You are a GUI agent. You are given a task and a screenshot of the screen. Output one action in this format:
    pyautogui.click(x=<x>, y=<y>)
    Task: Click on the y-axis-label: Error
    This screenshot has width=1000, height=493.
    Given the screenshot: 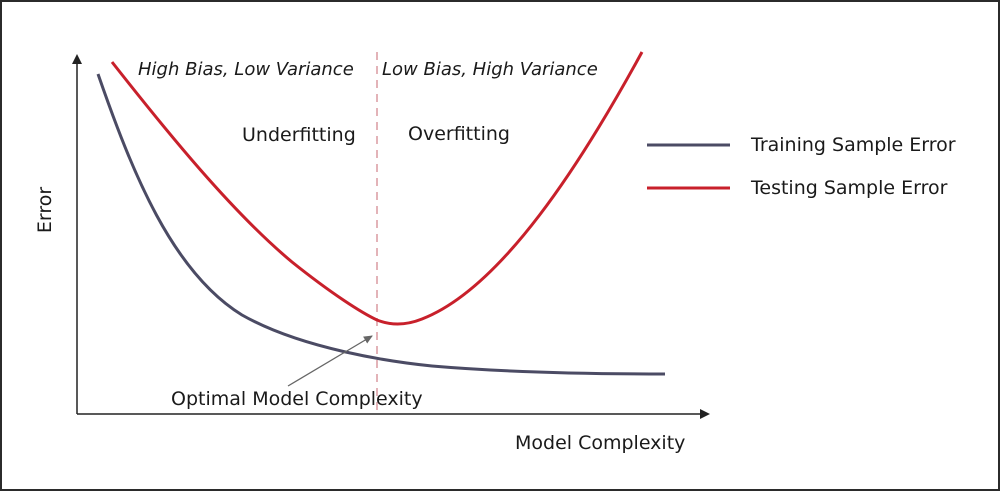 What is the action you would take?
    pyautogui.click(x=45, y=210)
    